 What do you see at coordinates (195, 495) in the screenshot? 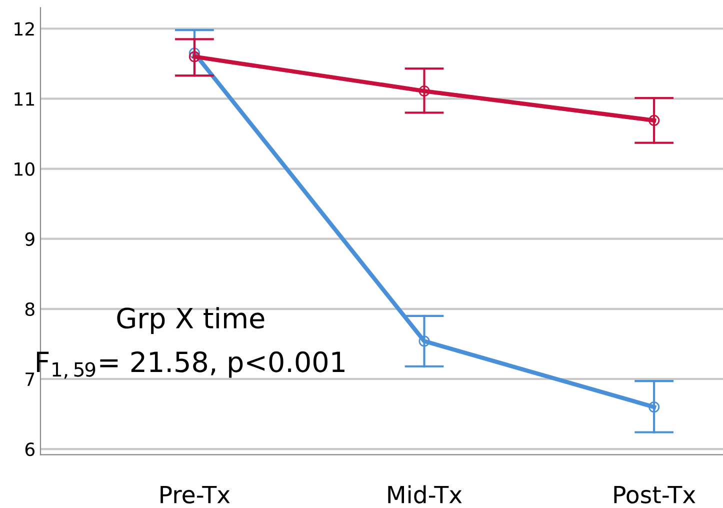
I see `x-tick-label: Pre-Tx` at bounding box center [195, 495].